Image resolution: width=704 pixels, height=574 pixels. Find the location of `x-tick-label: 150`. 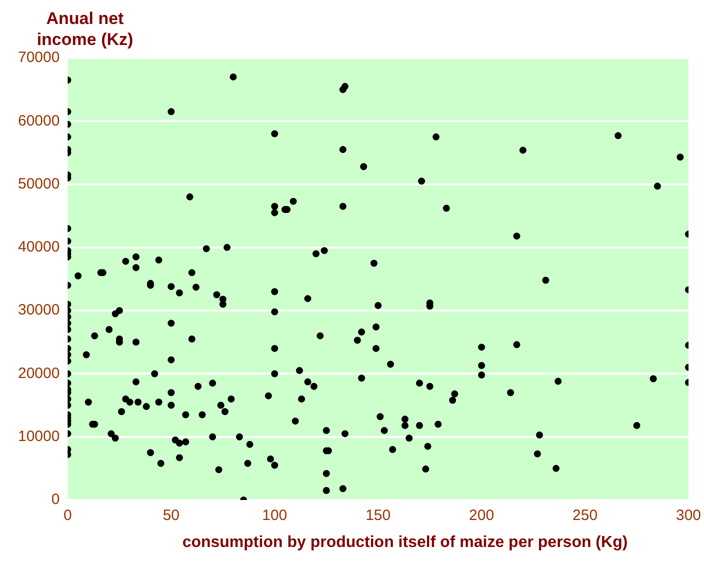

x-tick-label: 150 is located at coordinates (378, 515).